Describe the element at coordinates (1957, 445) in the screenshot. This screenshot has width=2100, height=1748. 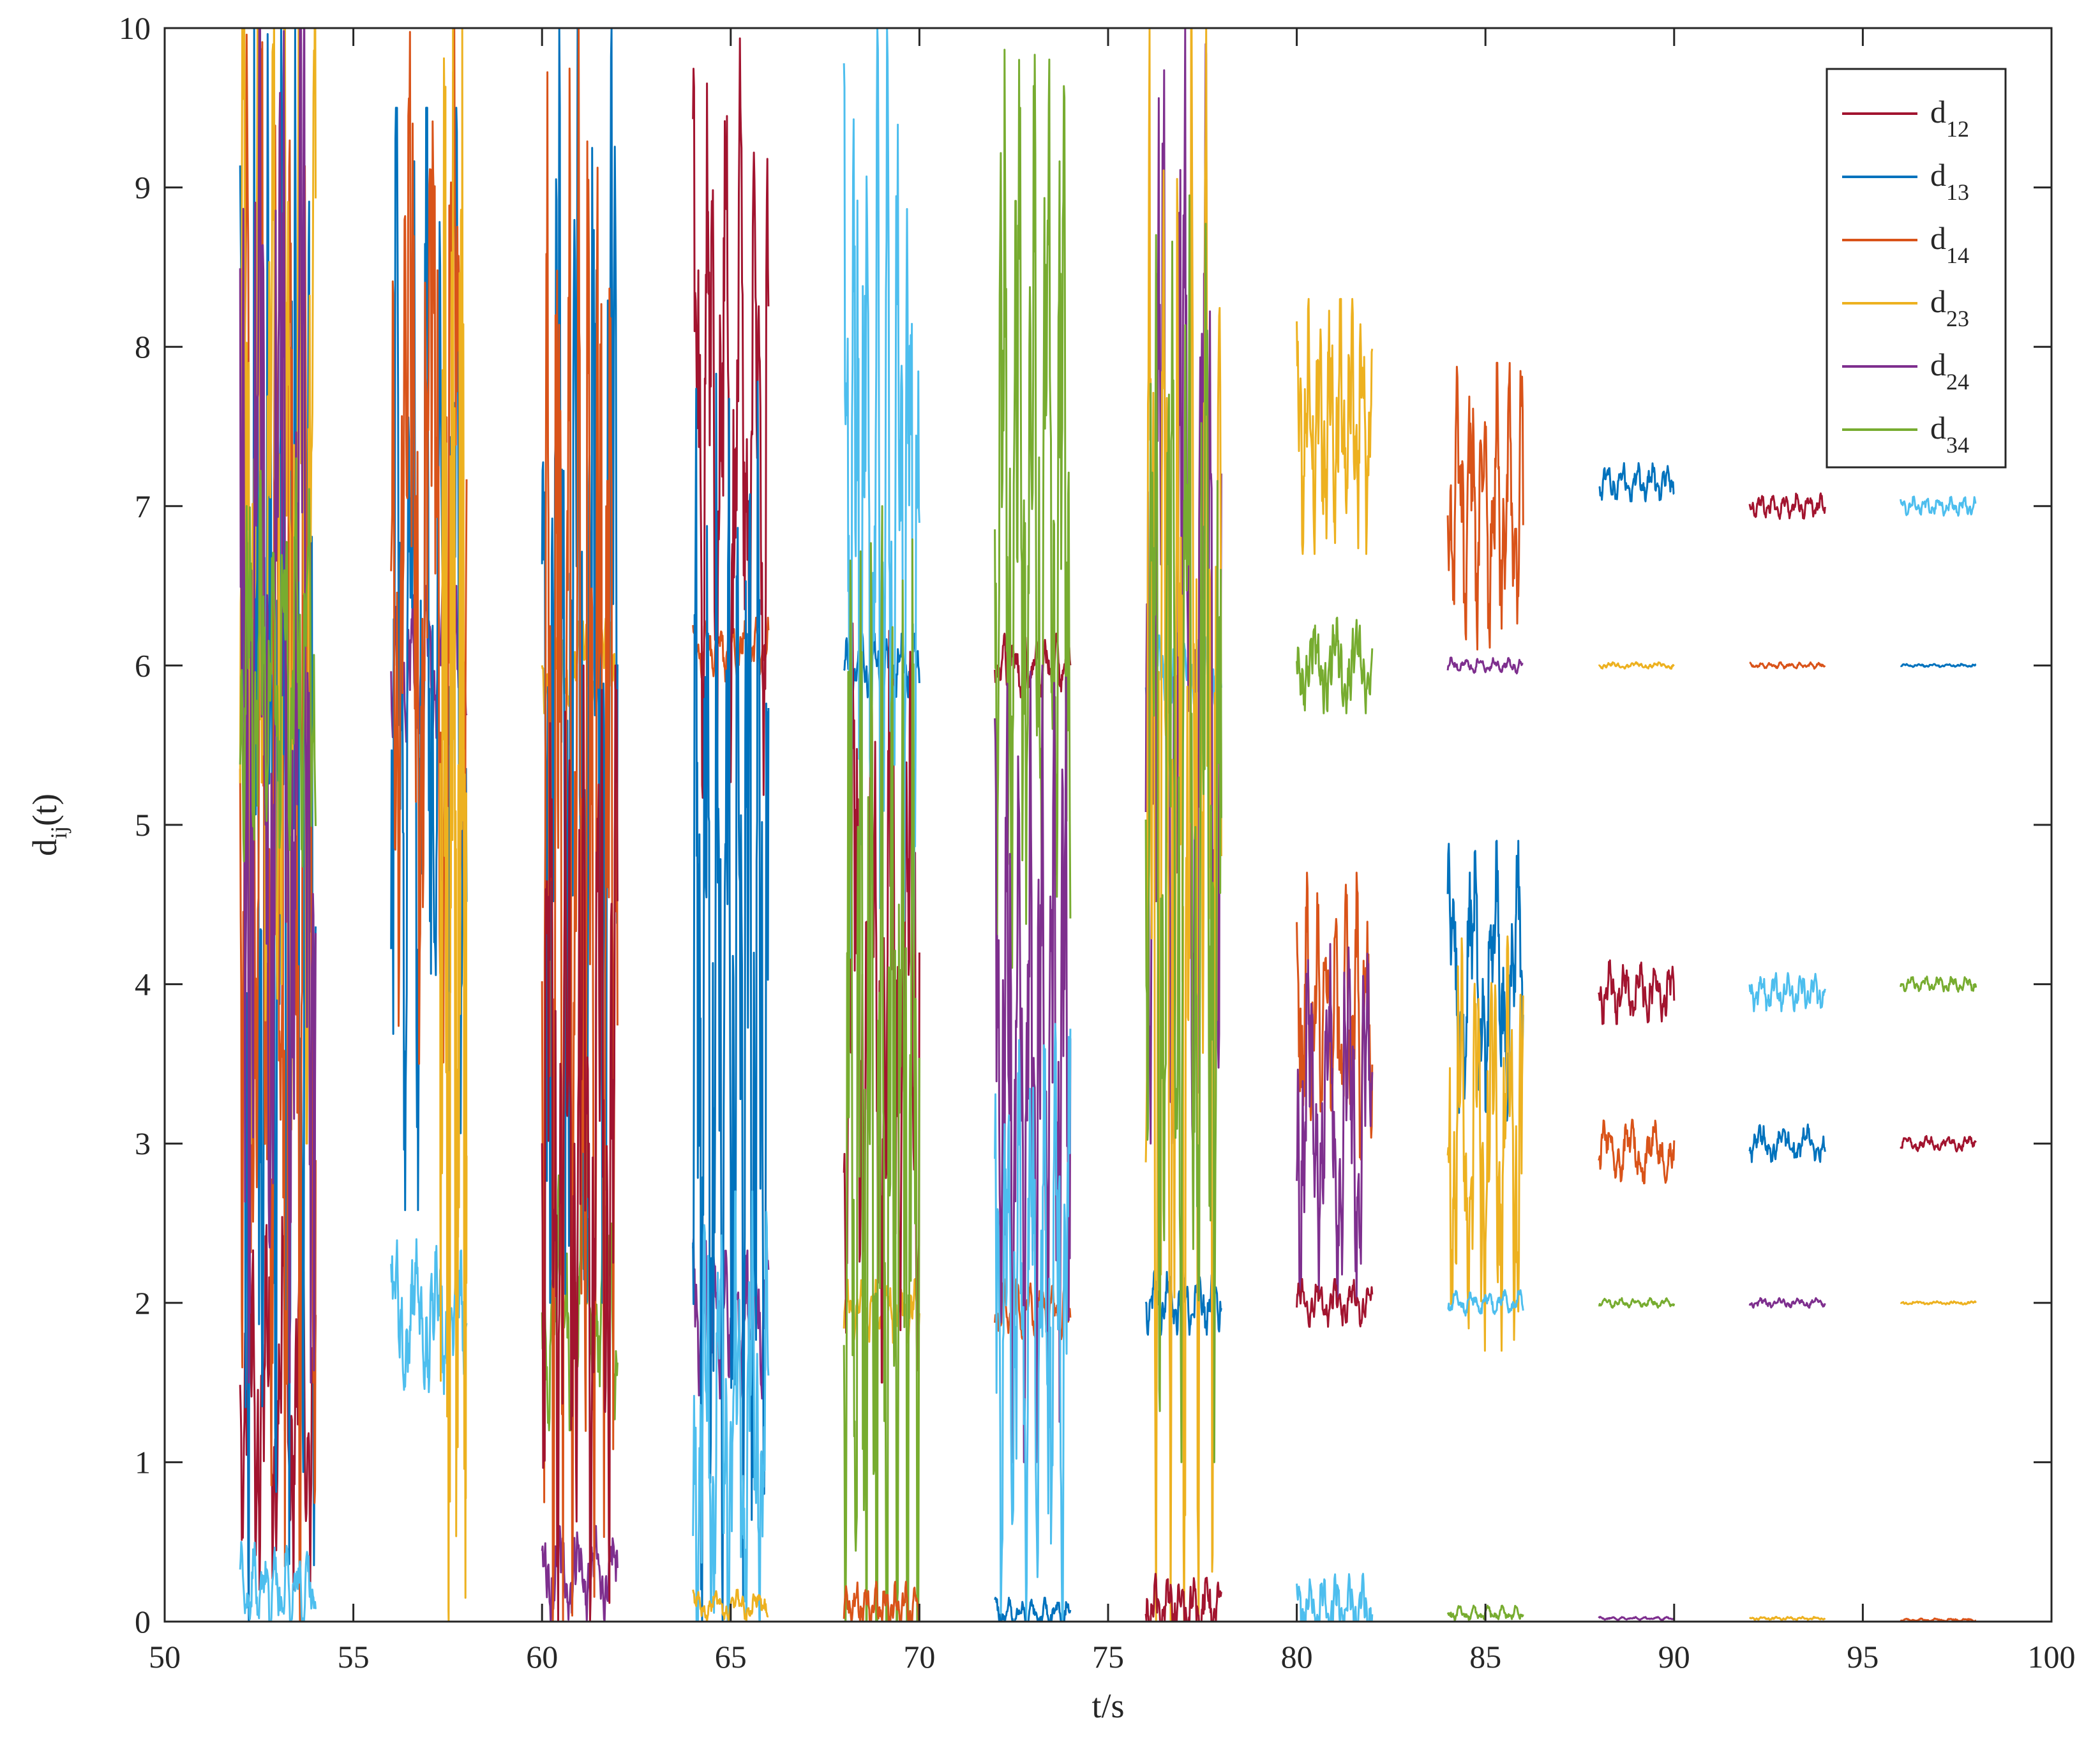
I see `legend-label-sub: 34` at that location.